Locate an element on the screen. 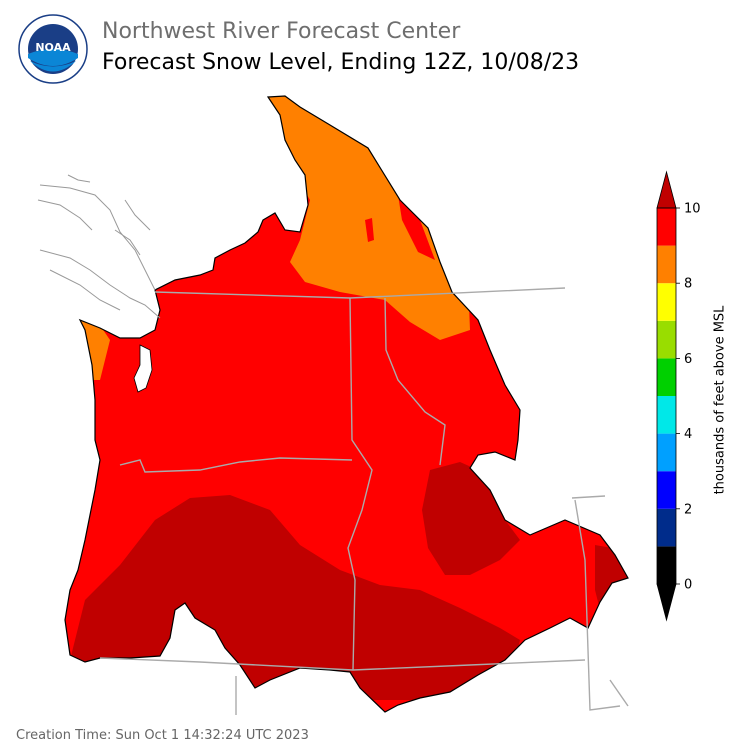 The width and height of the screenshot is (756, 756). logo-text: NOAA is located at coordinates (53, 47).